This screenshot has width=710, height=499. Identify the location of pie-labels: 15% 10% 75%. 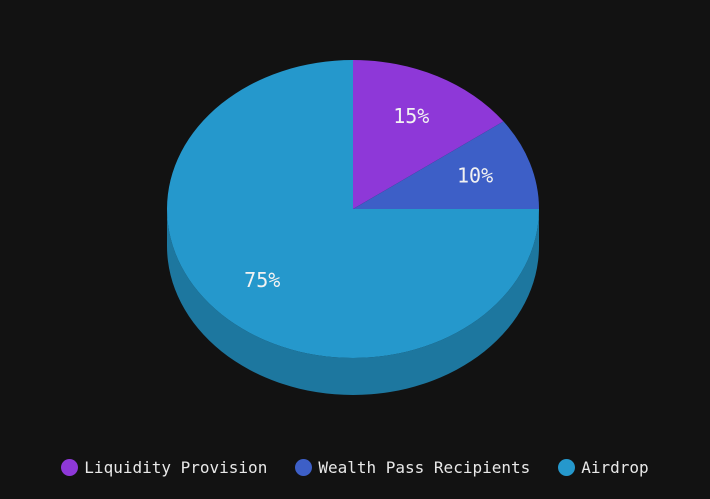
(368, 198).